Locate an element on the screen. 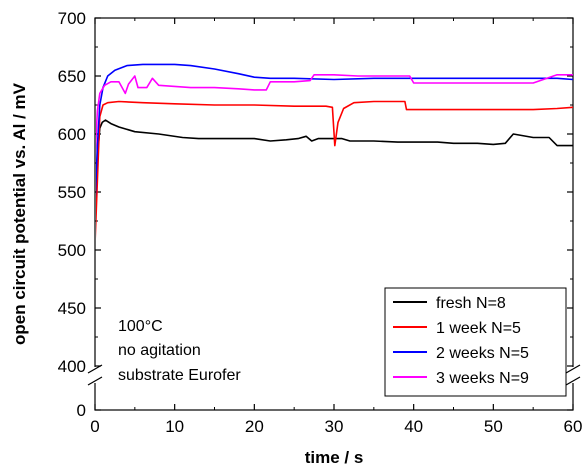 Image resolution: width=587 pixels, height=468 pixels. y-tick-label: 450 is located at coordinates (72, 308).